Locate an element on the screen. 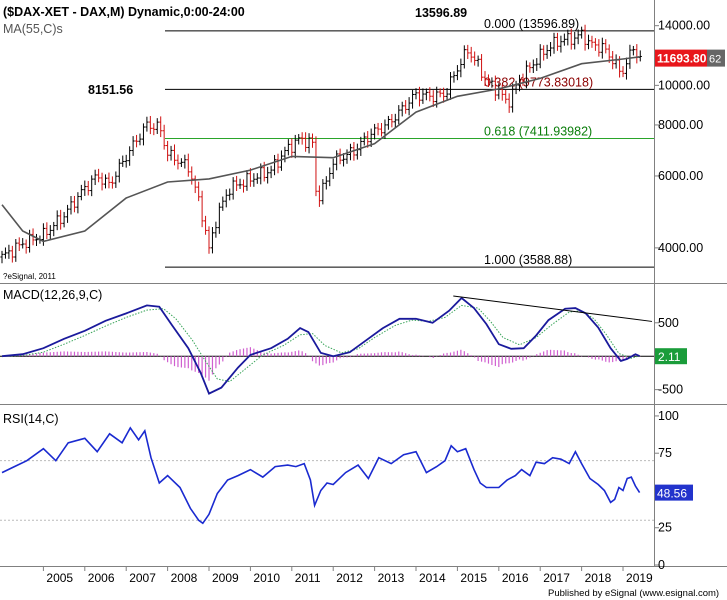  macd-title: MACD(12,26,9,C) is located at coordinates (52, 295).